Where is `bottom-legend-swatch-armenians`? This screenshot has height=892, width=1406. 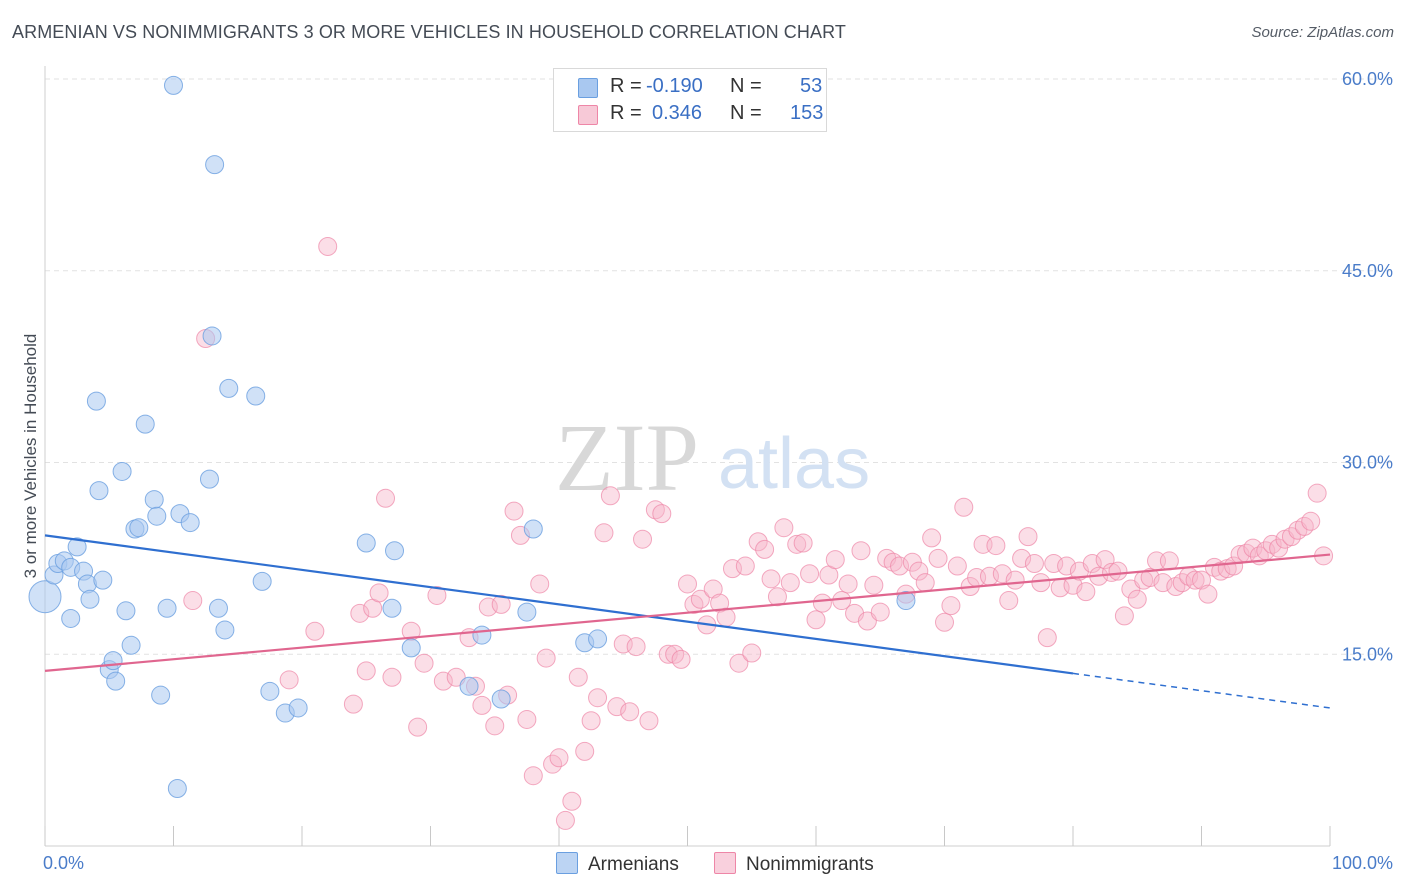
bottom-legend-swatch-armenians is located at coordinates (567, 863).